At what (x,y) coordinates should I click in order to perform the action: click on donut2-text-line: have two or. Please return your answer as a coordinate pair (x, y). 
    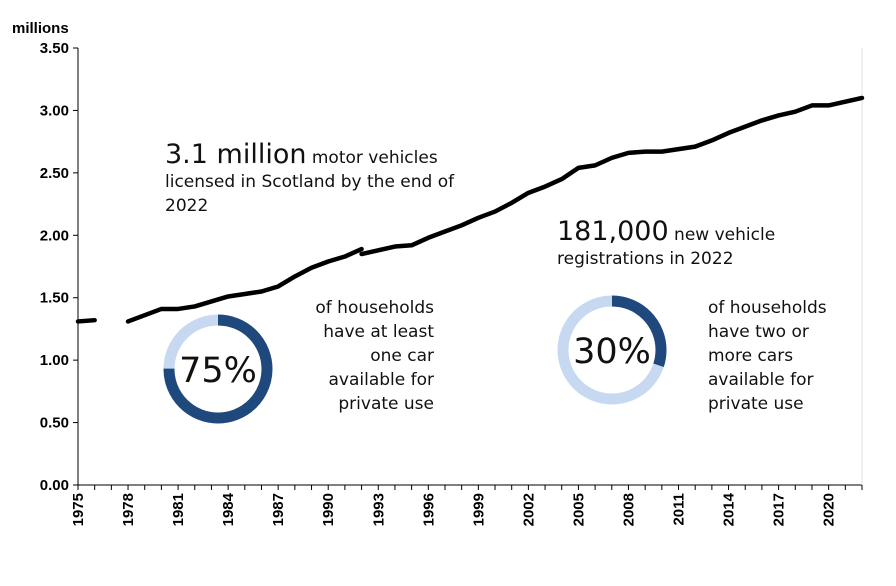
    Looking at the image, I should click on (758, 332).